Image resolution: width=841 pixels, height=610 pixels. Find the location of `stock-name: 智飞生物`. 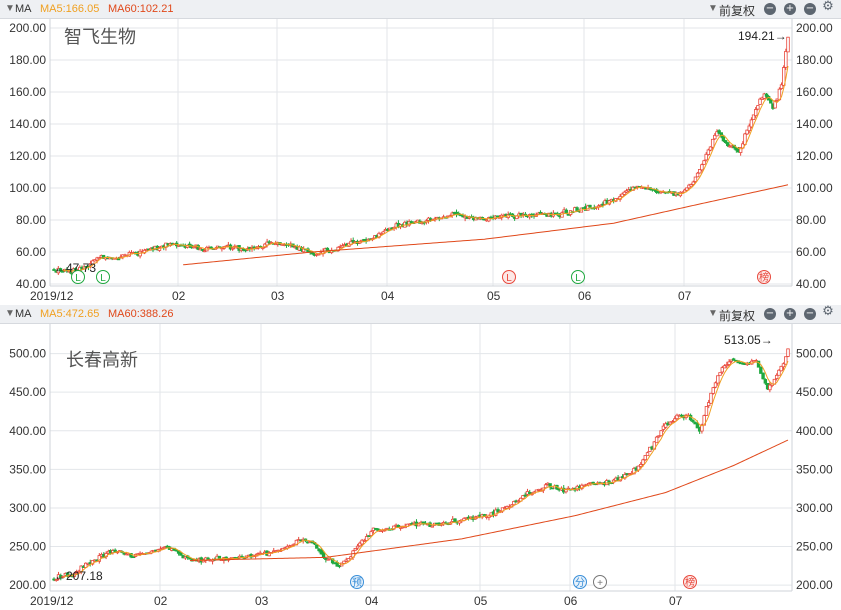

stock-name: 智飞生物 is located at coordinates (100, 37).